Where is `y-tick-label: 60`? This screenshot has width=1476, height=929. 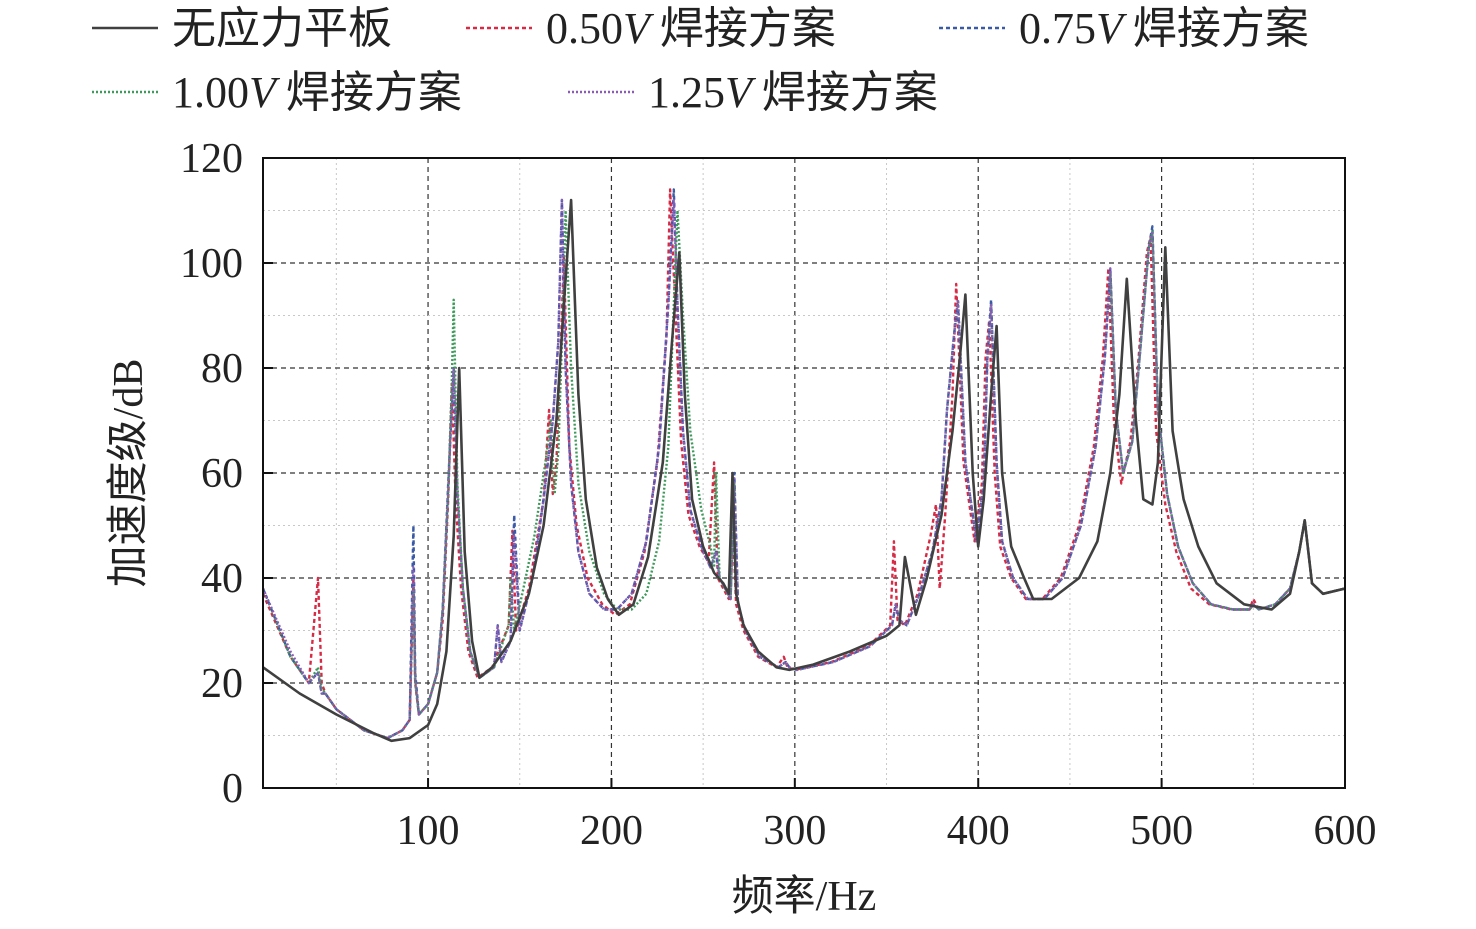 y-tick-label: 60 is located at coordinates (222, 474).